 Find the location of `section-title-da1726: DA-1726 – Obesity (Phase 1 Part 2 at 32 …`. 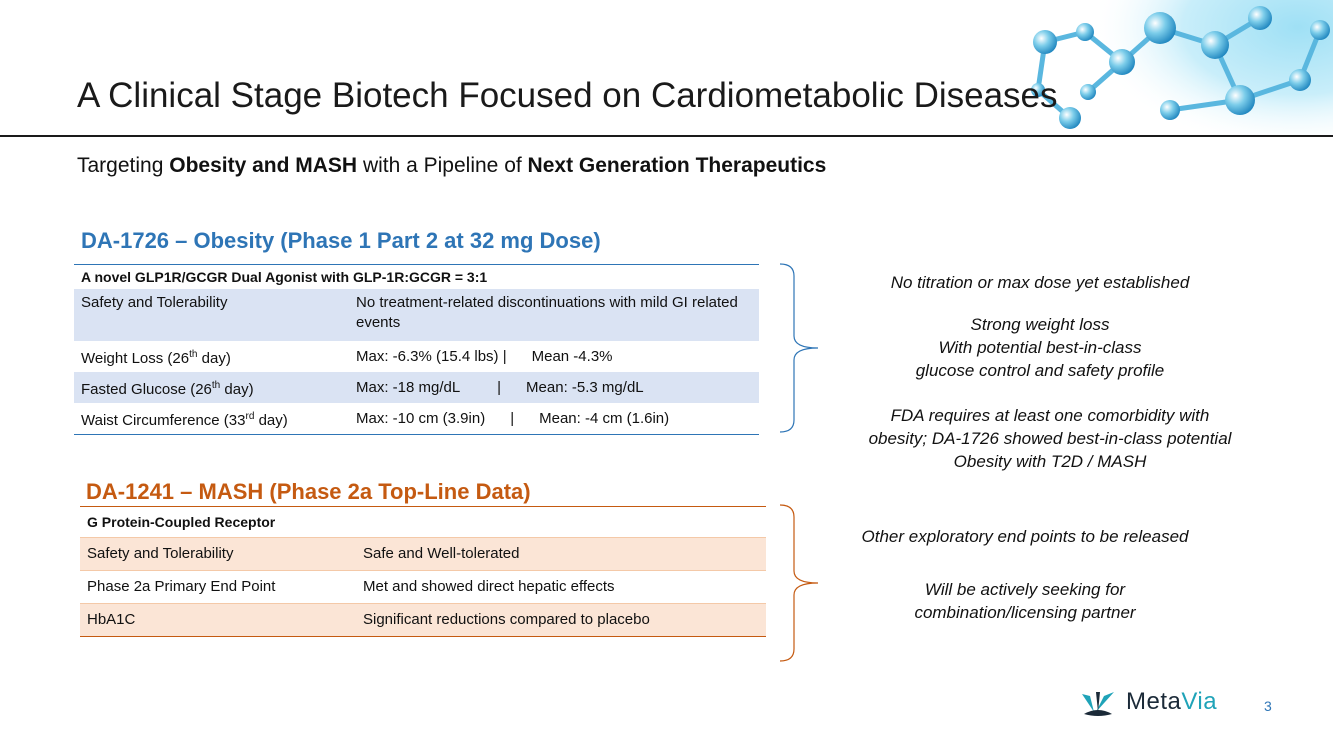

section-title-da1726: DA-1726 – Obesity (Phase 1 Part 2 at 32 … is located at coordinates (341, 240).